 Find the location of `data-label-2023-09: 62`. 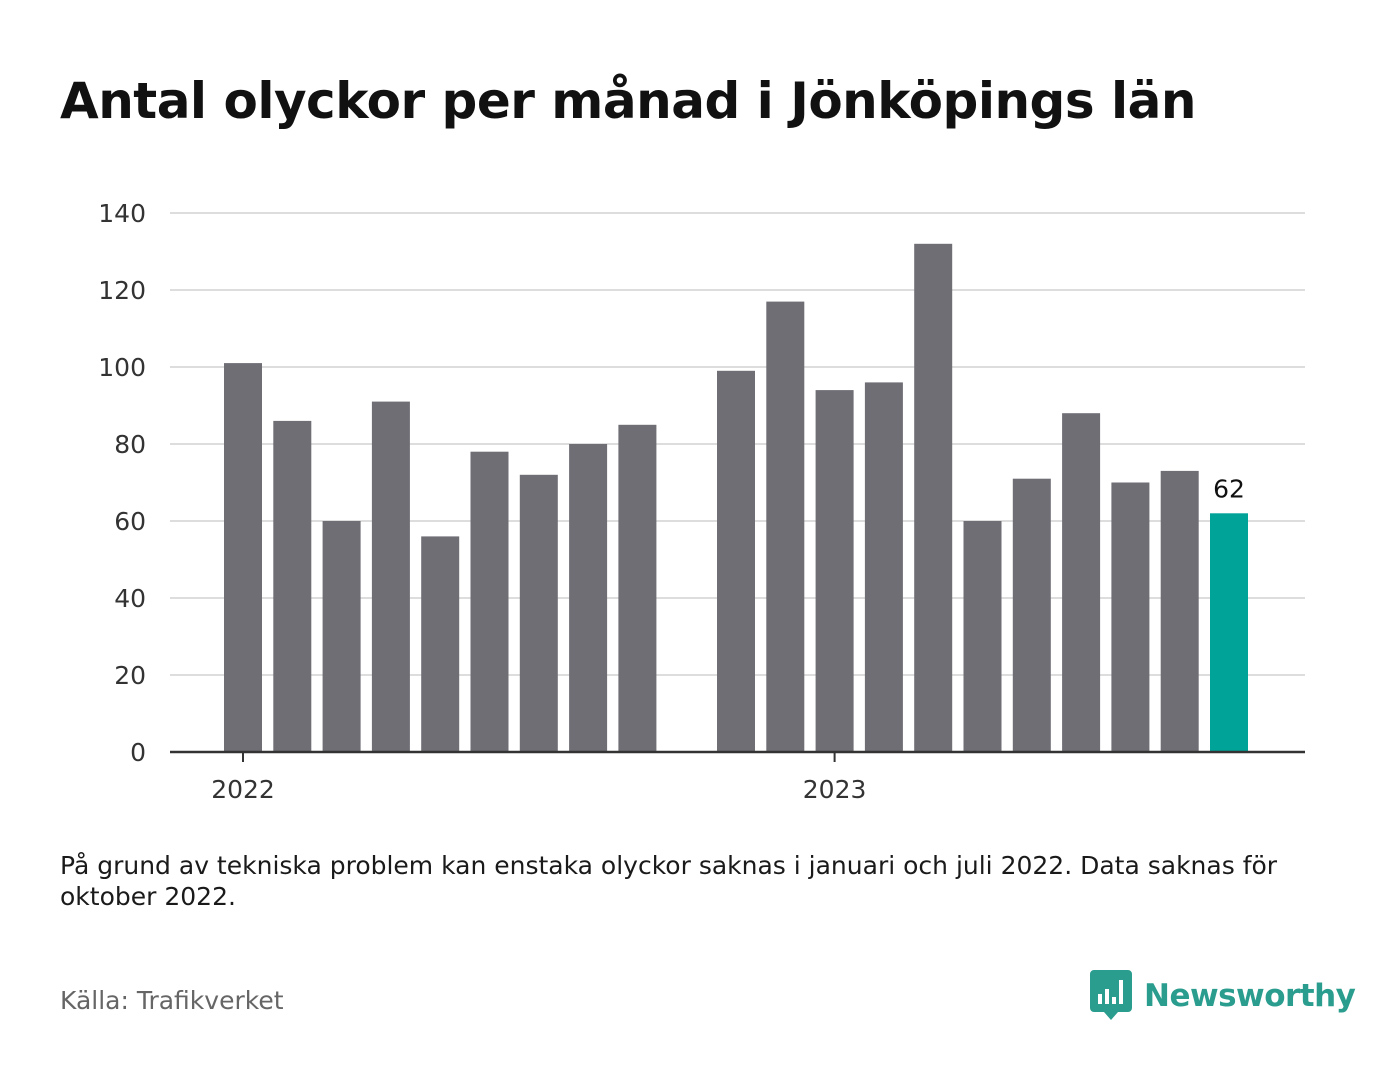

data-label-2023-09: 62 is located at coordinates (1229, 488).